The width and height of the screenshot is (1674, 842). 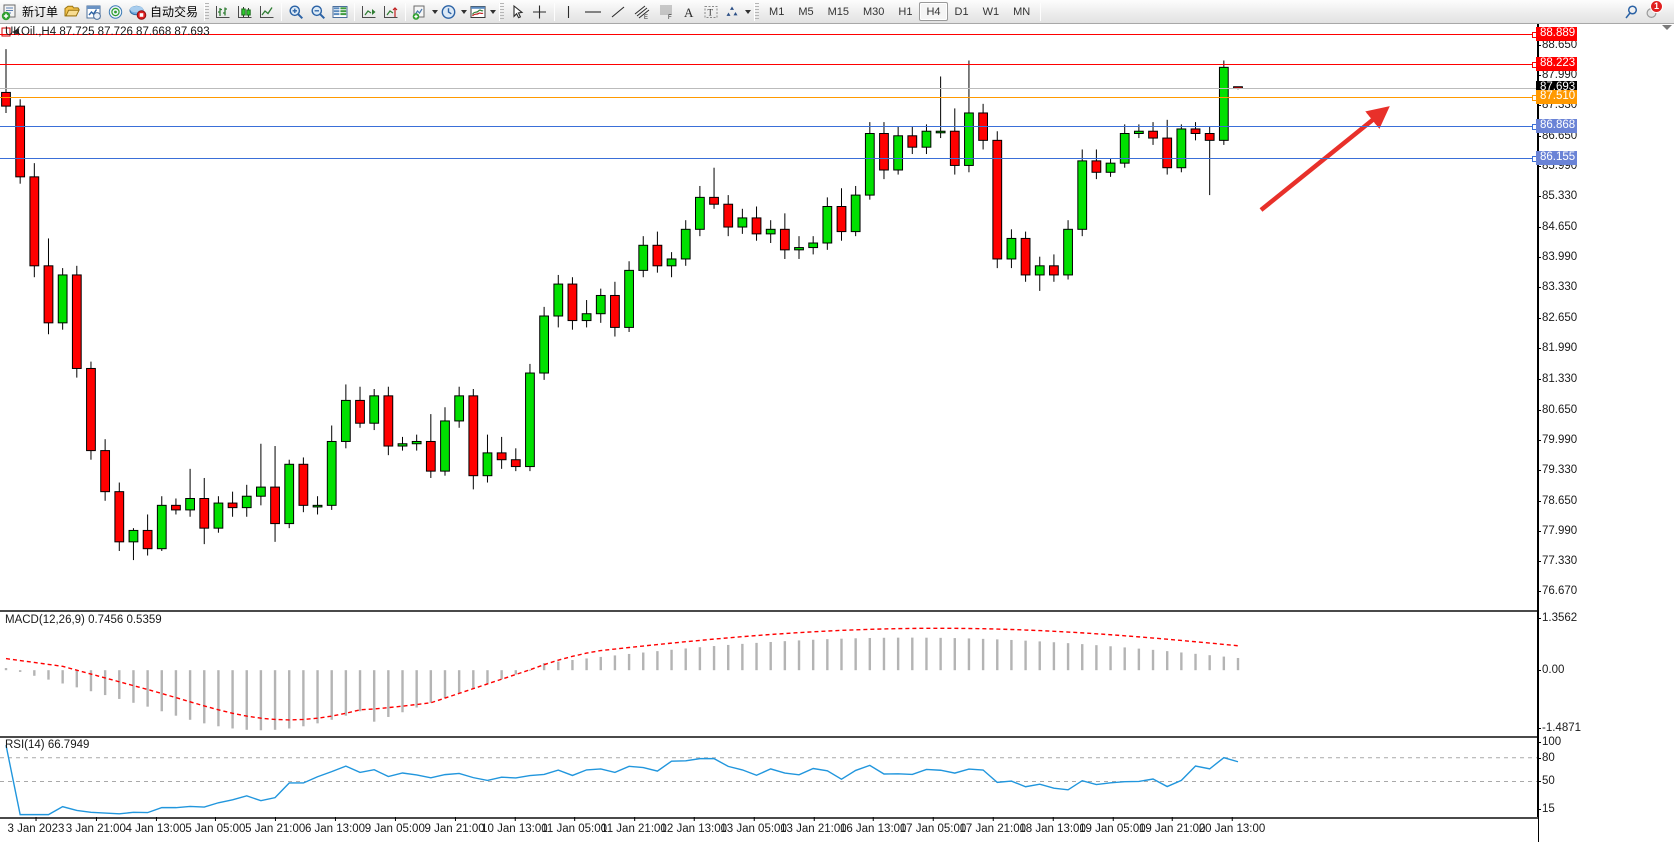 What do you see at coordinates (806, 11) in the screenshot?
I see `timeframe-m5: M5` at bounding box center [806, 11].